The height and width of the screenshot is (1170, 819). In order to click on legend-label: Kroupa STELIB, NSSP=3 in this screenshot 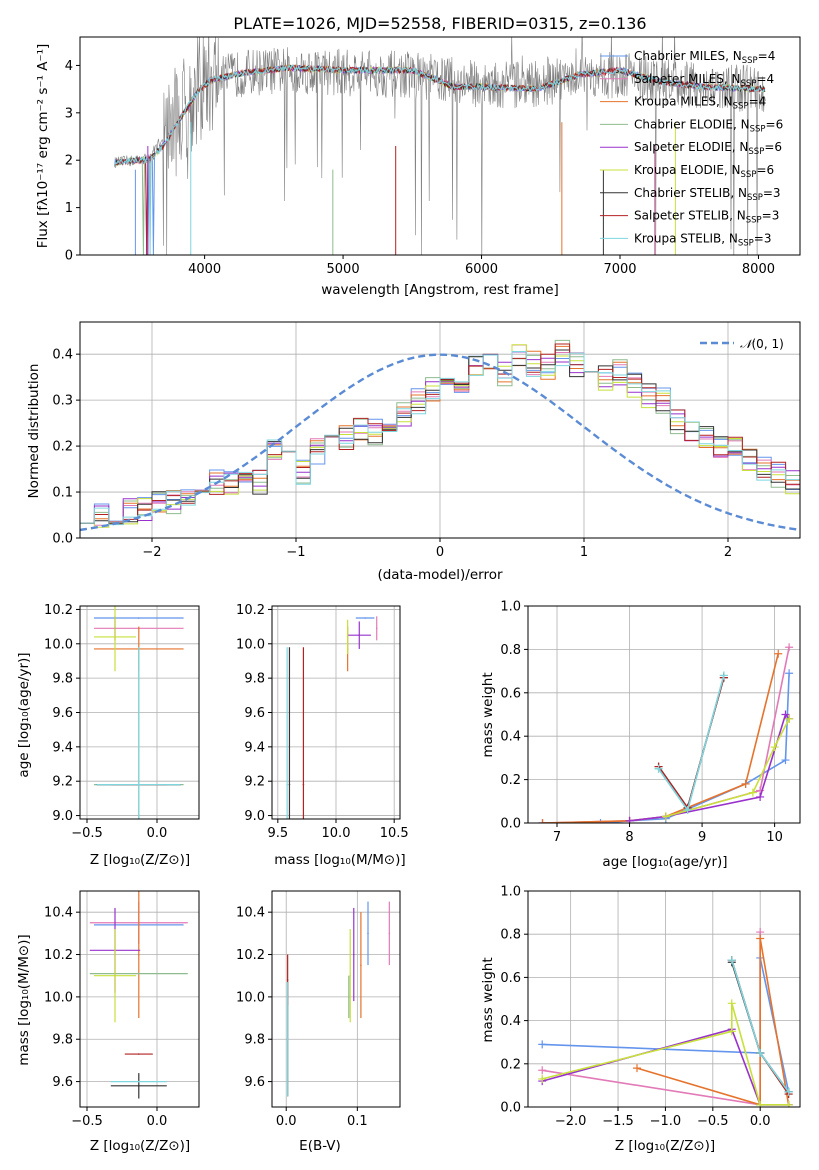, I will do `click(703, 239)`.